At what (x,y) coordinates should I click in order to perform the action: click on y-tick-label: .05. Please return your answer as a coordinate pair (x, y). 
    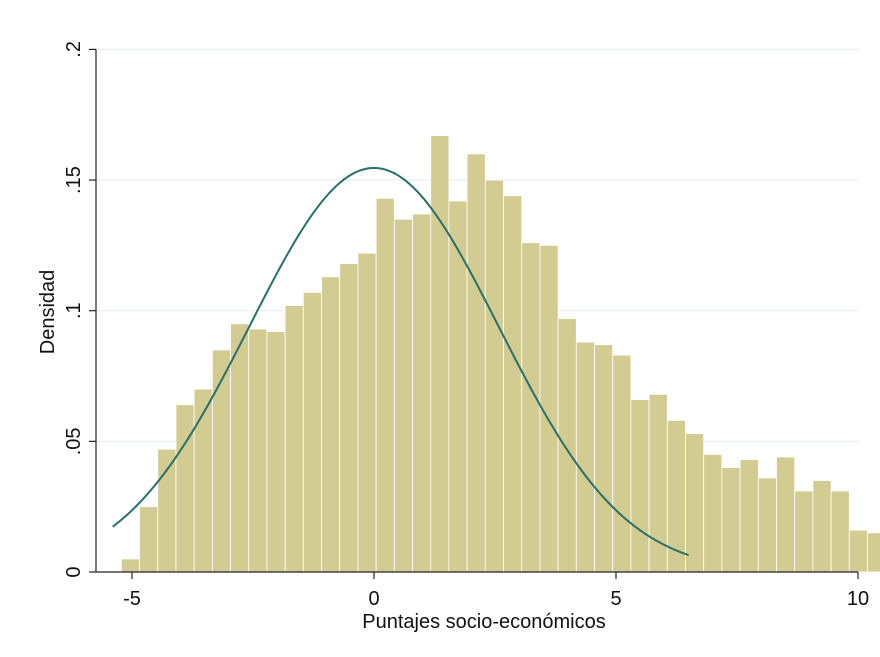
    Looking at the image, I should click on (74, 441).